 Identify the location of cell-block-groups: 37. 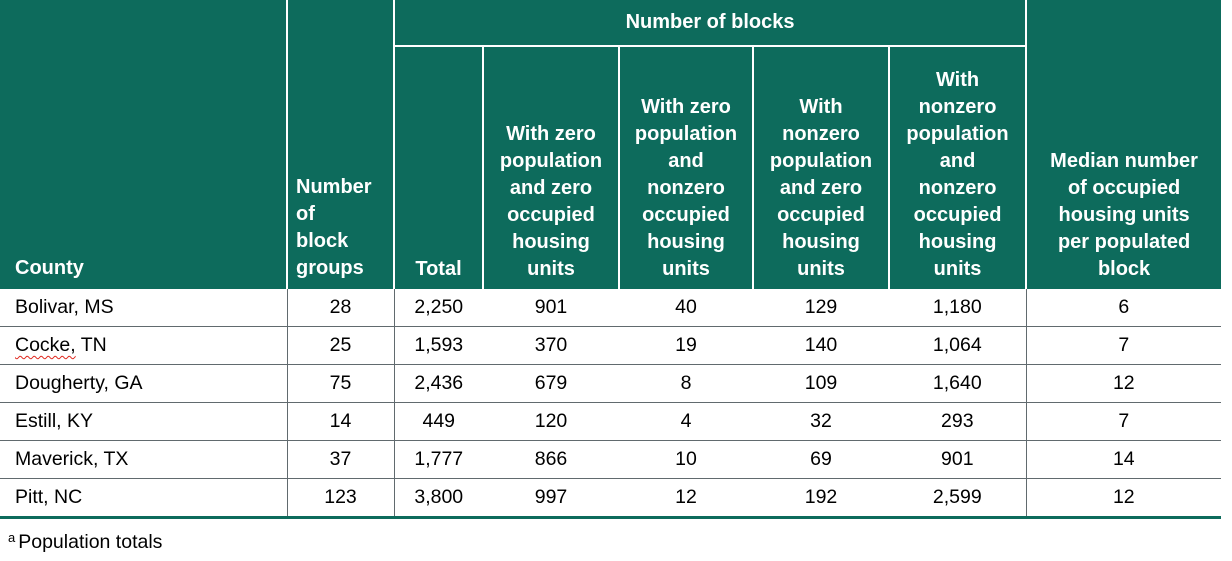
(341, 459).